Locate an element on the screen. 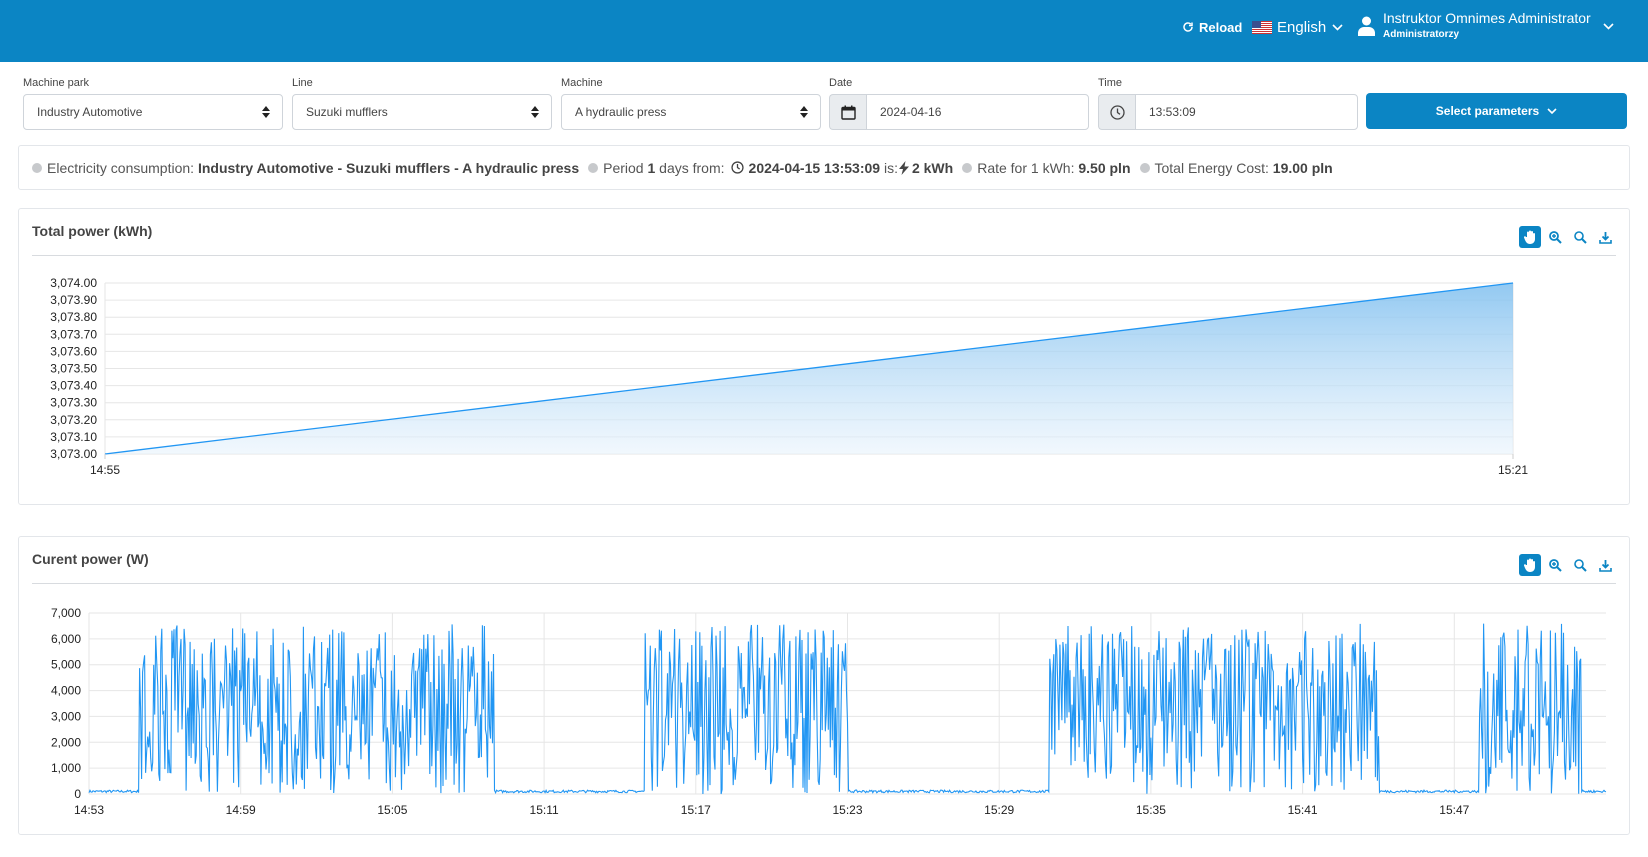  zoom-in-icon is located at coordinates (1555, 565).